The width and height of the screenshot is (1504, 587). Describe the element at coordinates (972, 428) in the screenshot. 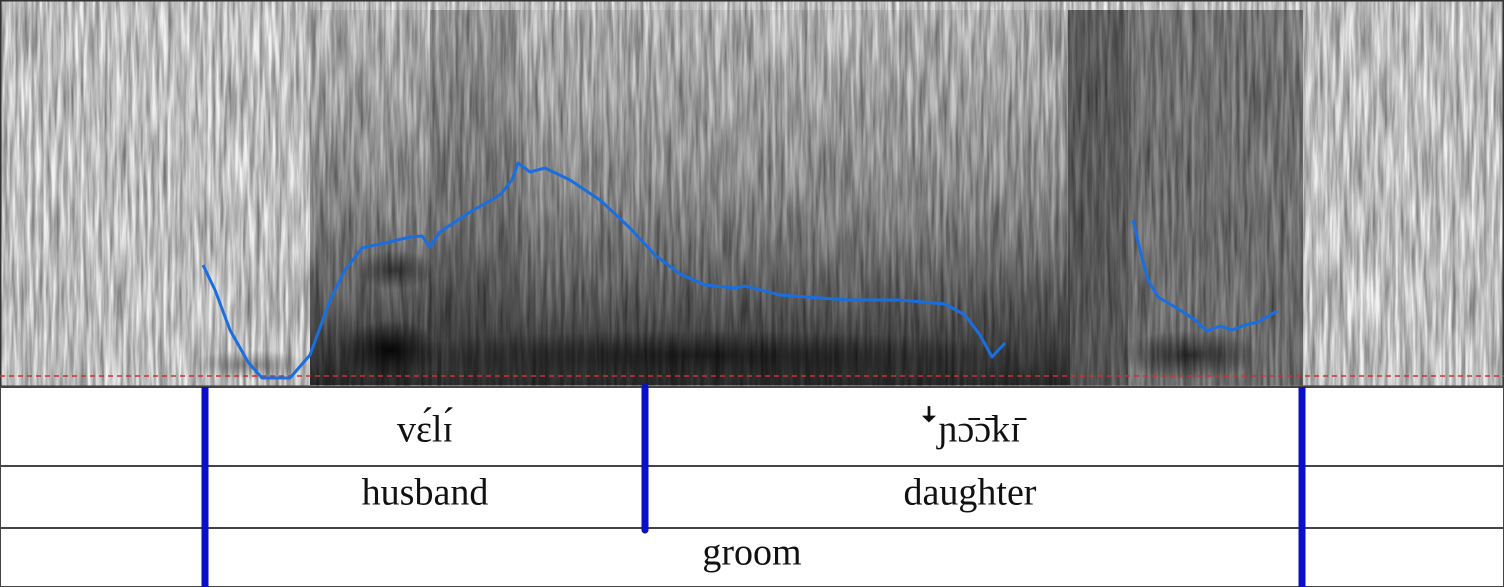

I see `tier-label: ꜜɲɔ̄ɔ̄kɪ̄` at that location.